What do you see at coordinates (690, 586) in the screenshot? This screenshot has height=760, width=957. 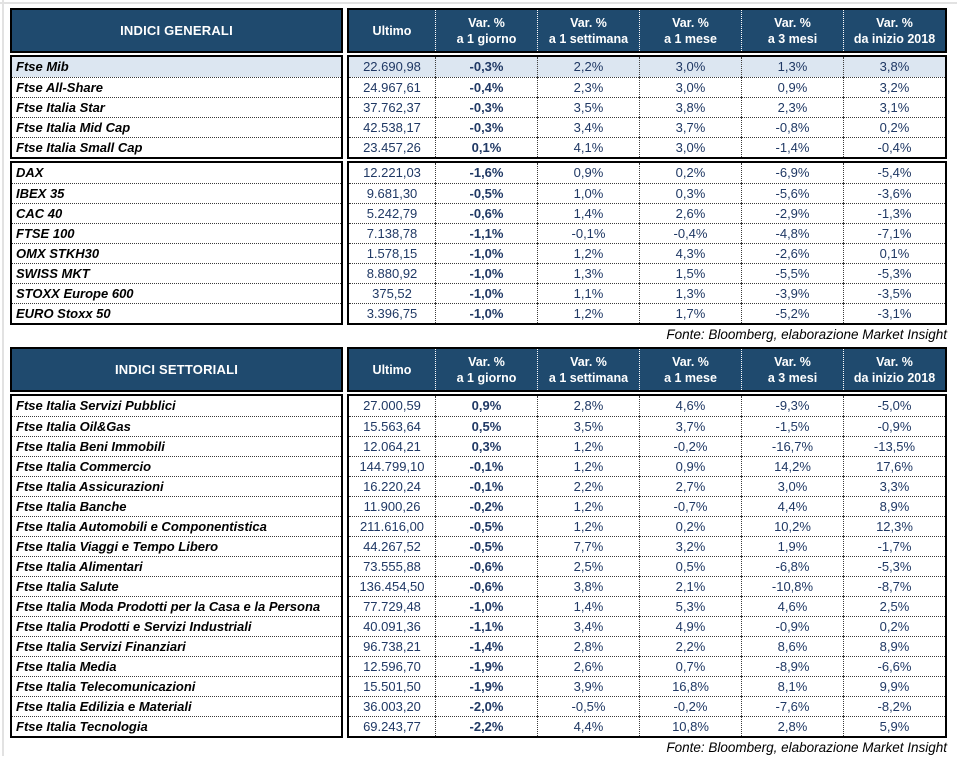 I see `var-percent-value: 2,1%` at bounding box center [690, 586].